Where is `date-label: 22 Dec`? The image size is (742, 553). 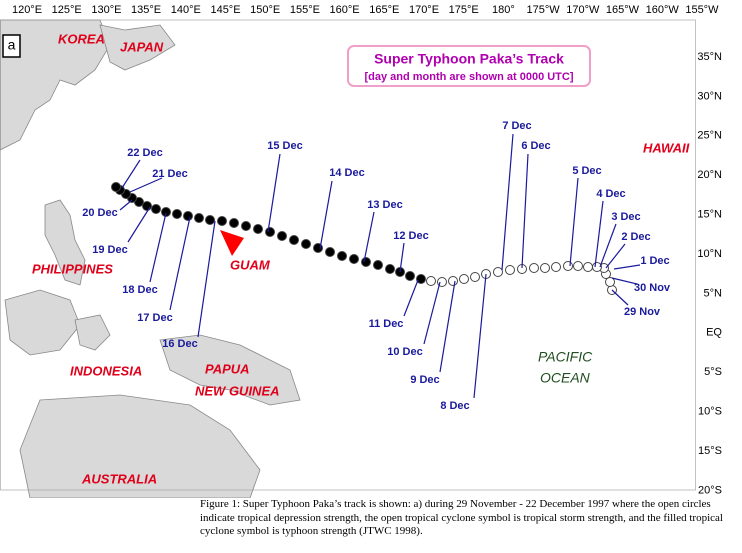
date-label: 22 Dec is located at coordinates (144, 153).